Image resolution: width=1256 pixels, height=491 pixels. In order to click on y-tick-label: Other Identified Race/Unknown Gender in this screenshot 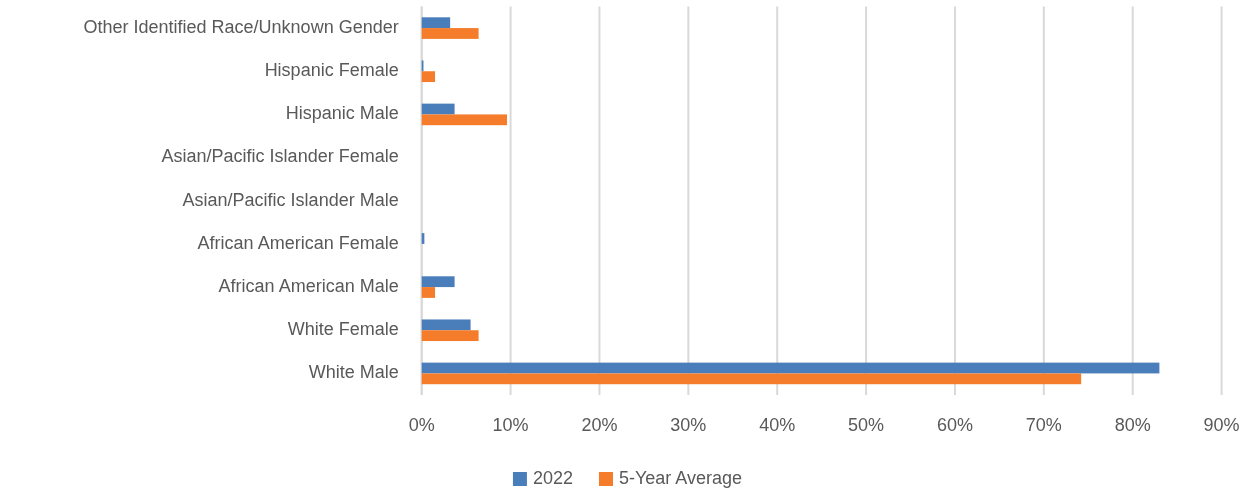, I will do `click(241, 26)`.